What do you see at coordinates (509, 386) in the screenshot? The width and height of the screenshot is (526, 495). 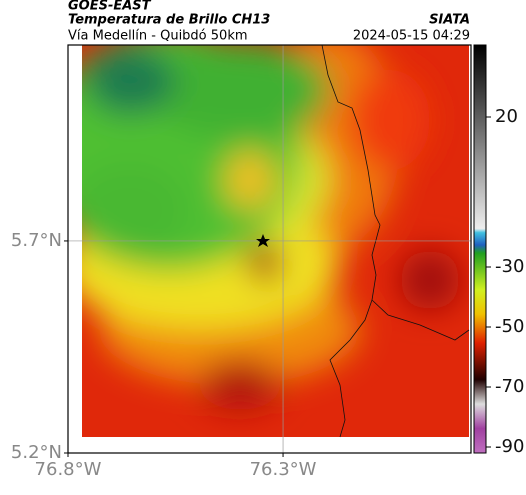 I see `colorbar-tick-label: -70` at bounding box center [509, 386].